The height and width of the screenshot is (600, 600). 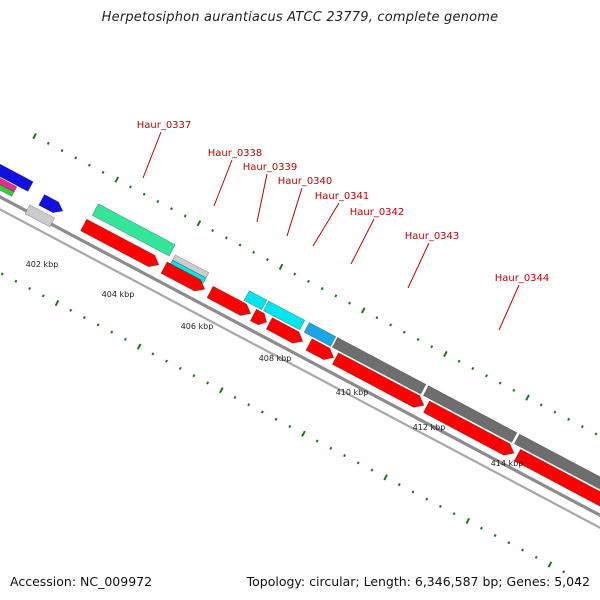 What do you see at coordinates (51, 203) in the screenshot?
I see `feature-blue` at bounding box center [51, 203].